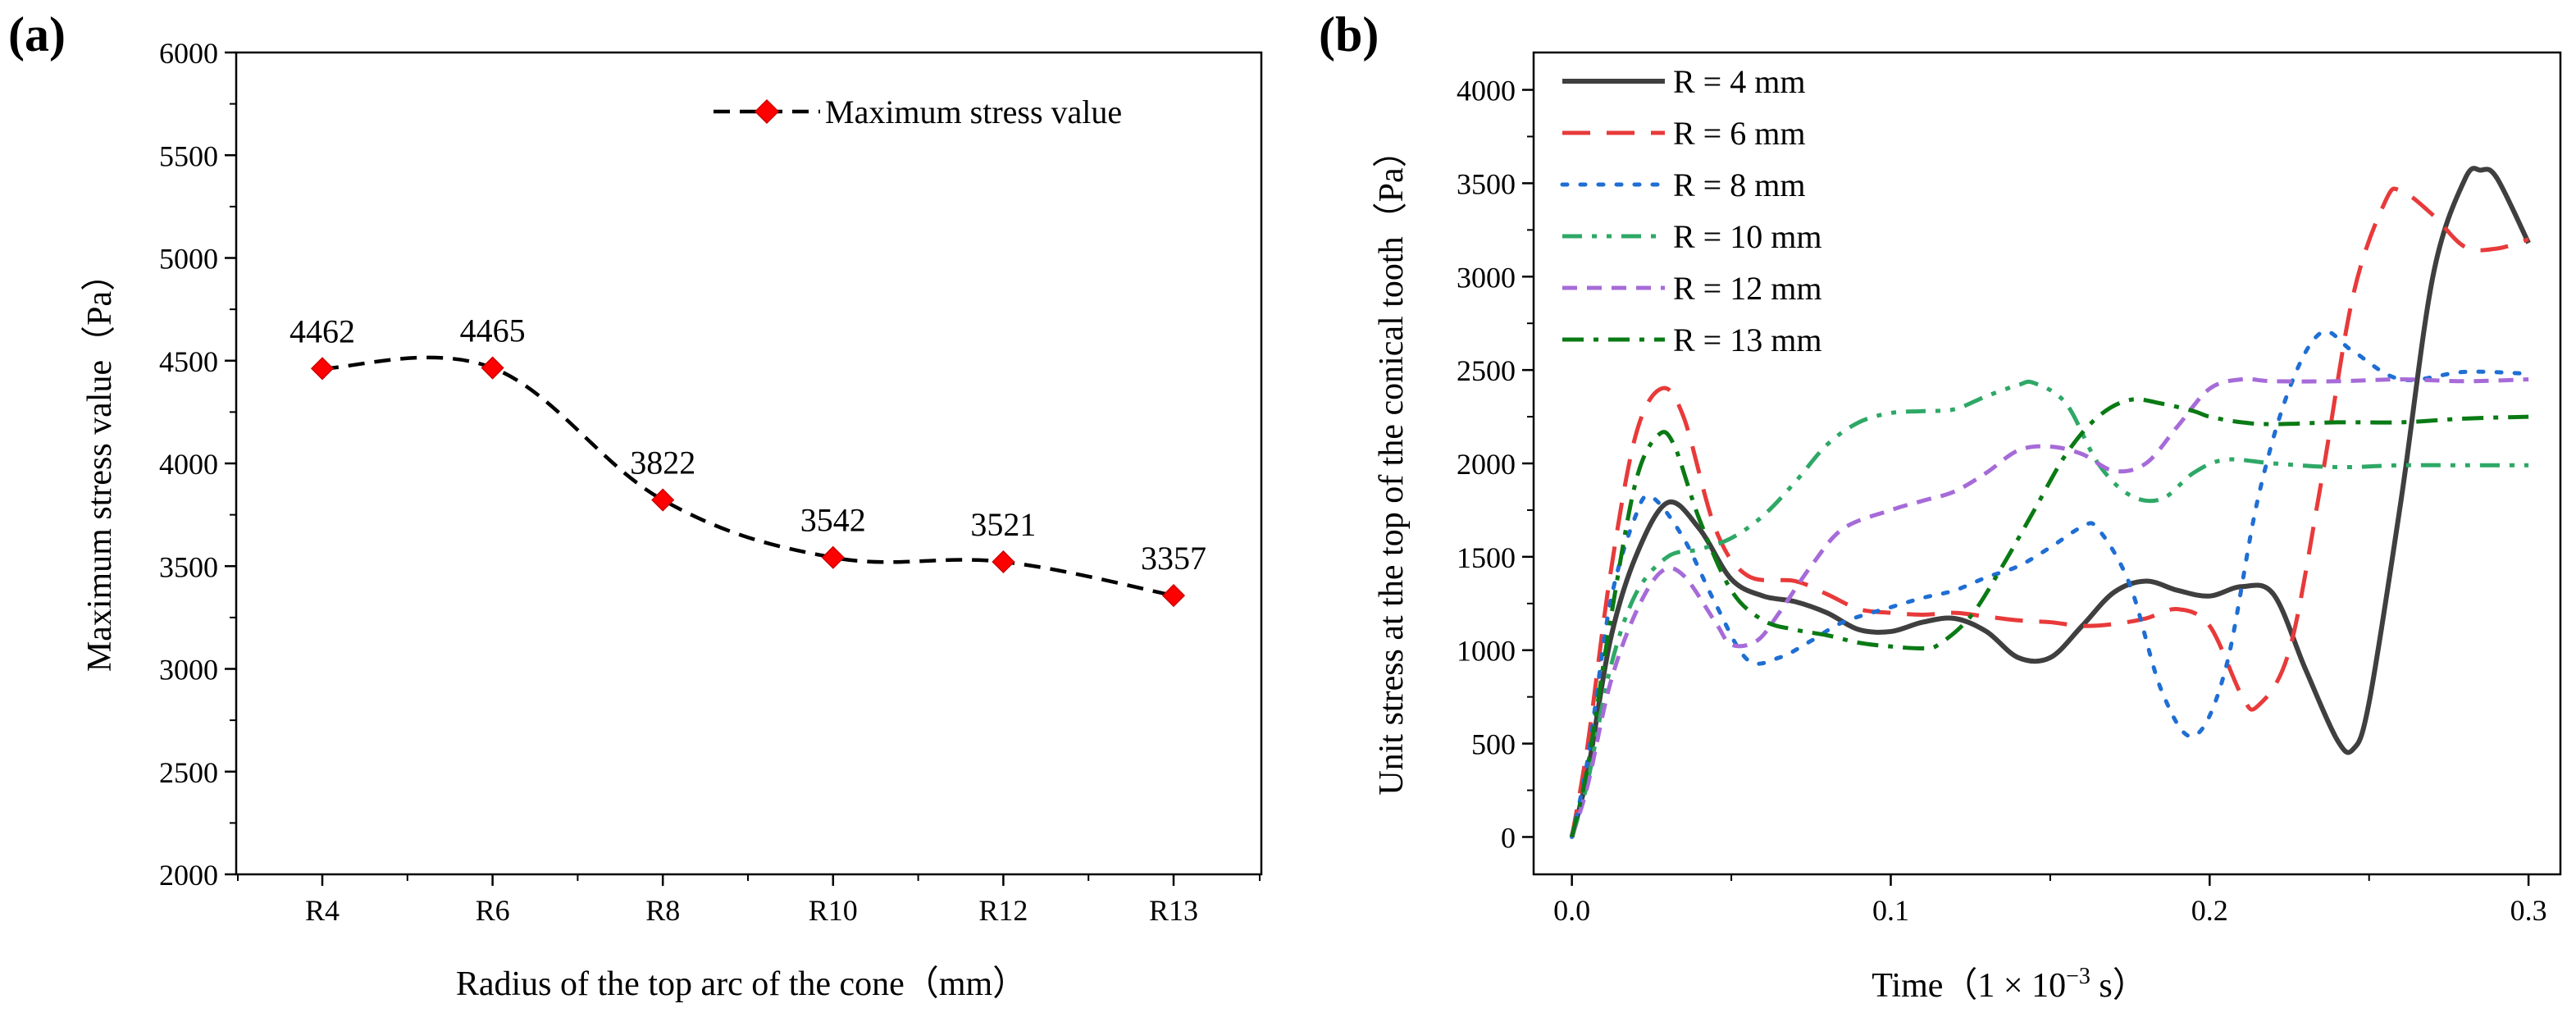 The width and height of the screenshot is (2576, 1031). I want to click on x-tick-label: R13, so click(1173, 910).